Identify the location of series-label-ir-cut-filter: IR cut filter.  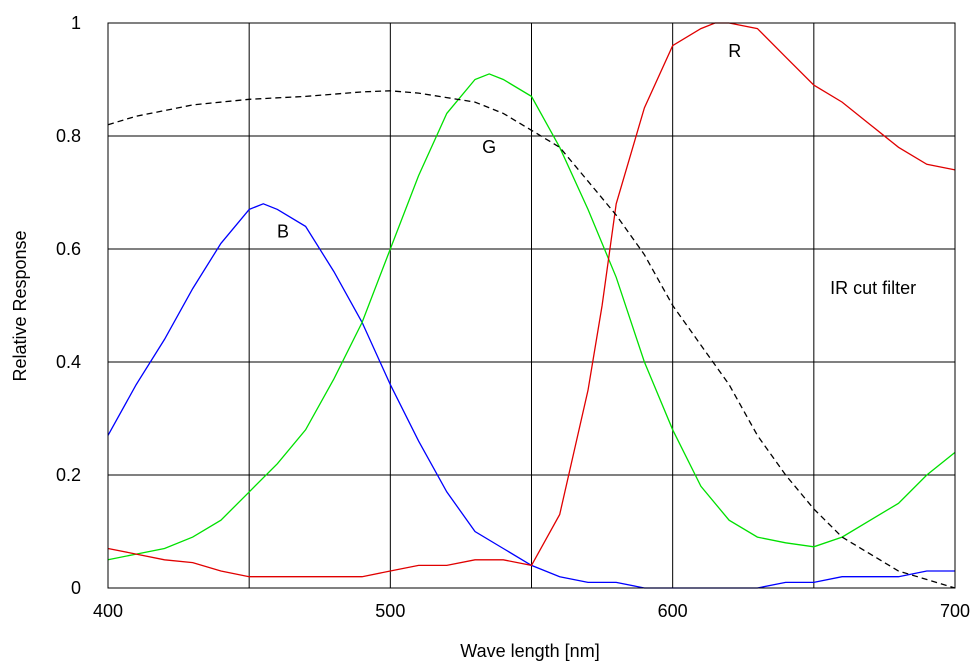
(873, 288).